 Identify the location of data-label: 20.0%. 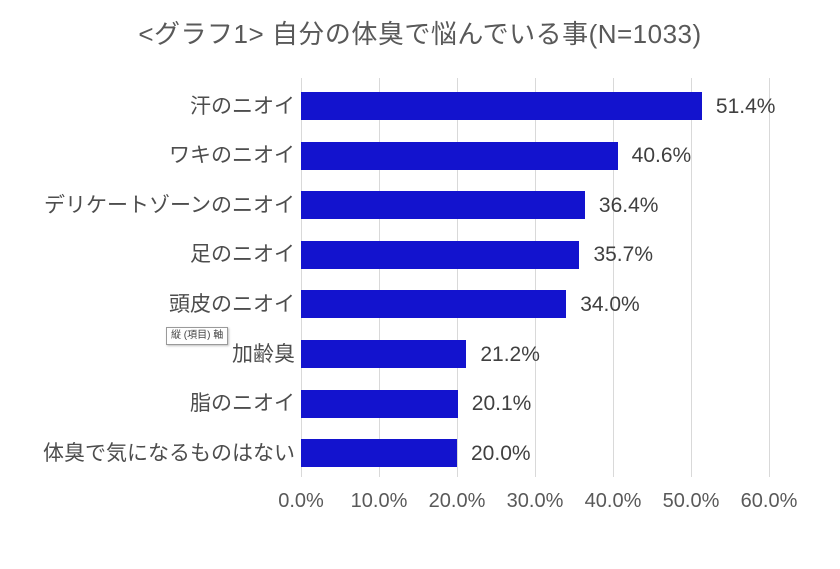
(501, 453).